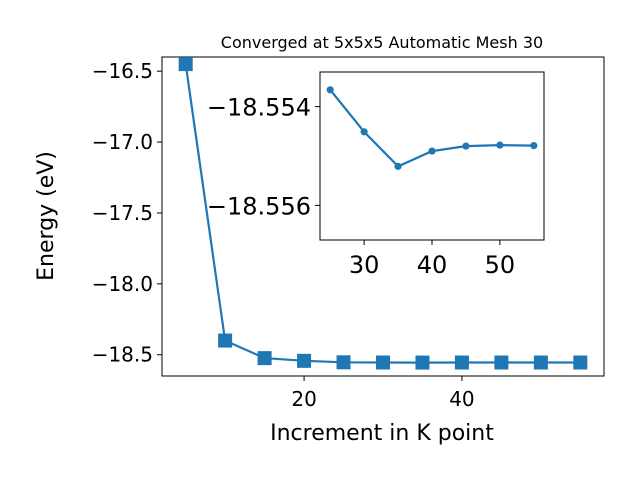  What do you see at coordinates (122, 355) in the screenshot?
I see `main-y-tick-label: −18.5` at bounding box center [122, 355].